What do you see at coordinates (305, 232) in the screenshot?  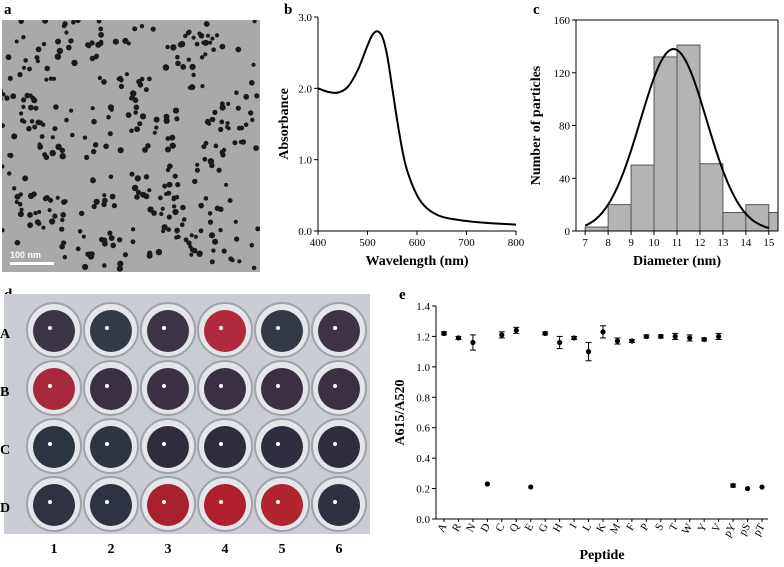 I see `y-tick-label: 0.0` at bounding box center [305, 232].